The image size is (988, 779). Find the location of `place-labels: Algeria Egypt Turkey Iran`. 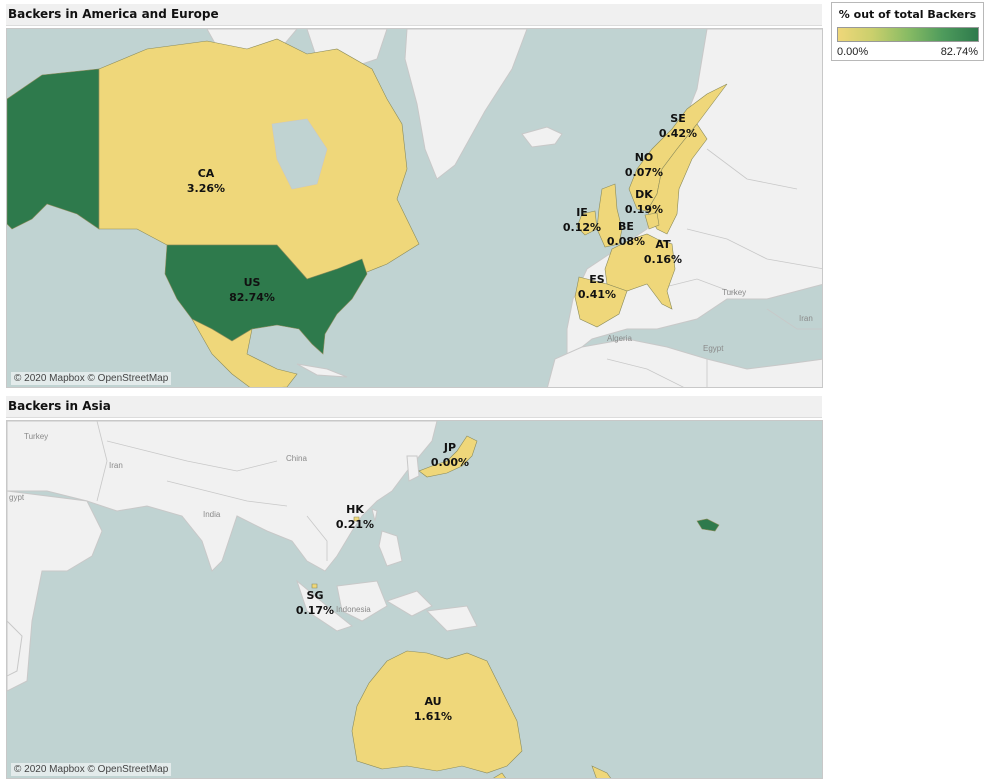

place-labels: Algeria Egypt Turkey Iran is located at coordinates (710, 320).